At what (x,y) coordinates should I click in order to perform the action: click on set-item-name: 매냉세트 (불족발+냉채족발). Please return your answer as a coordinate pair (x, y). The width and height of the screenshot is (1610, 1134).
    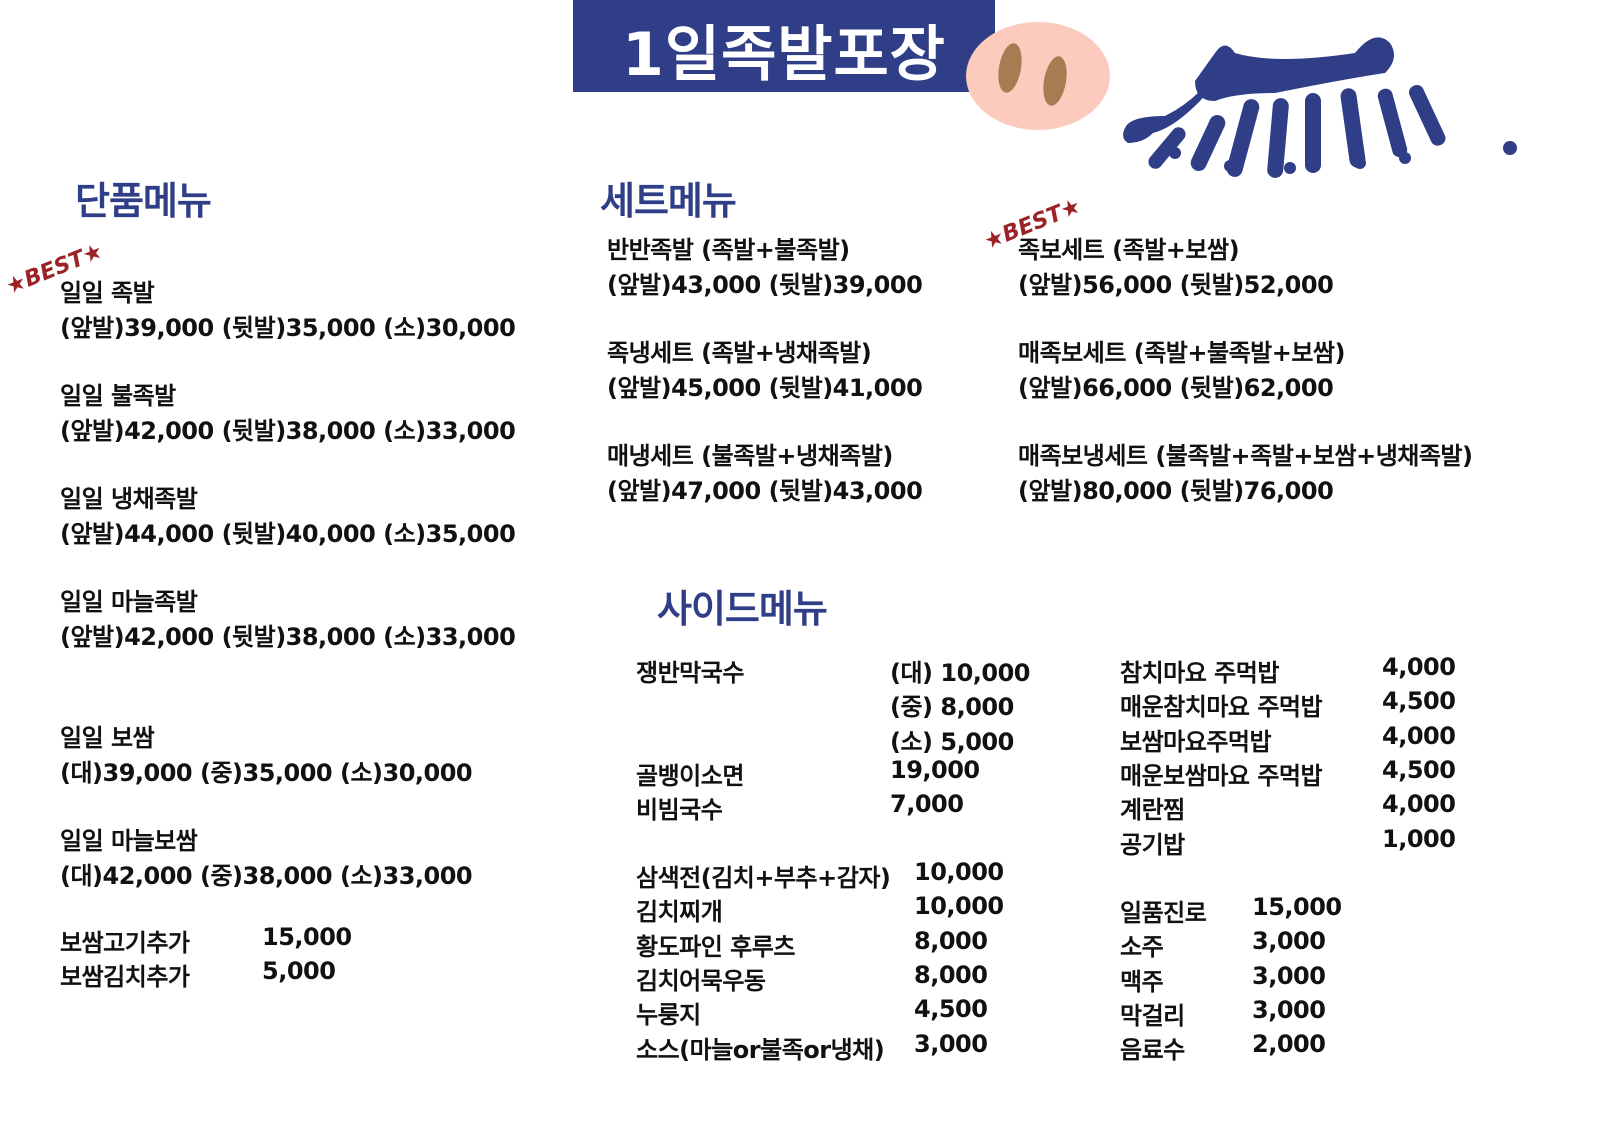
    Looking at the image, I should click on (750, 456).